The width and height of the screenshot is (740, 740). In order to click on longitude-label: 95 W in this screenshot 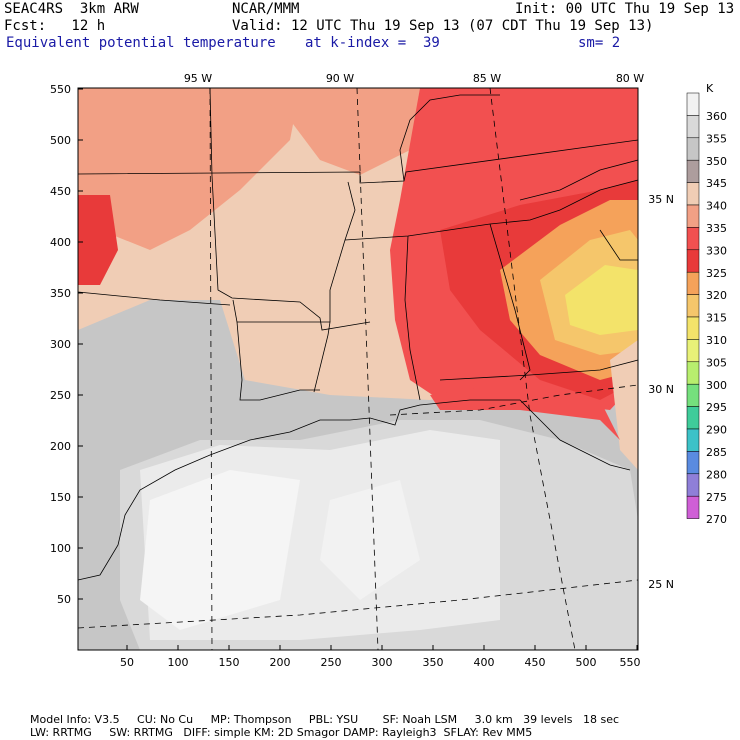, I will do `click(198, 78)`.